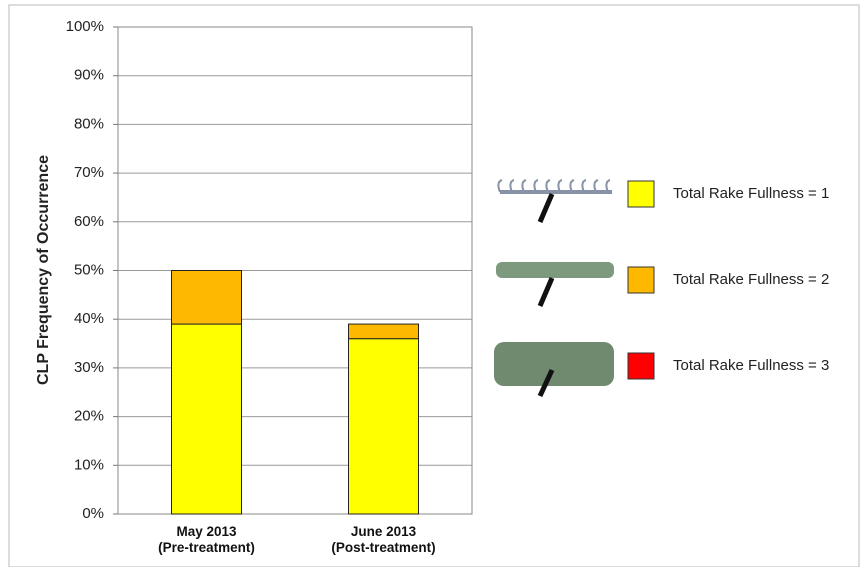 Image resolution: width=865 pixels, height=567 pixels. Describe the element at coordinates (206, 539) in the screenshot. I see `x-tick-label: May 2013 (Pre-treatment)` at that location.